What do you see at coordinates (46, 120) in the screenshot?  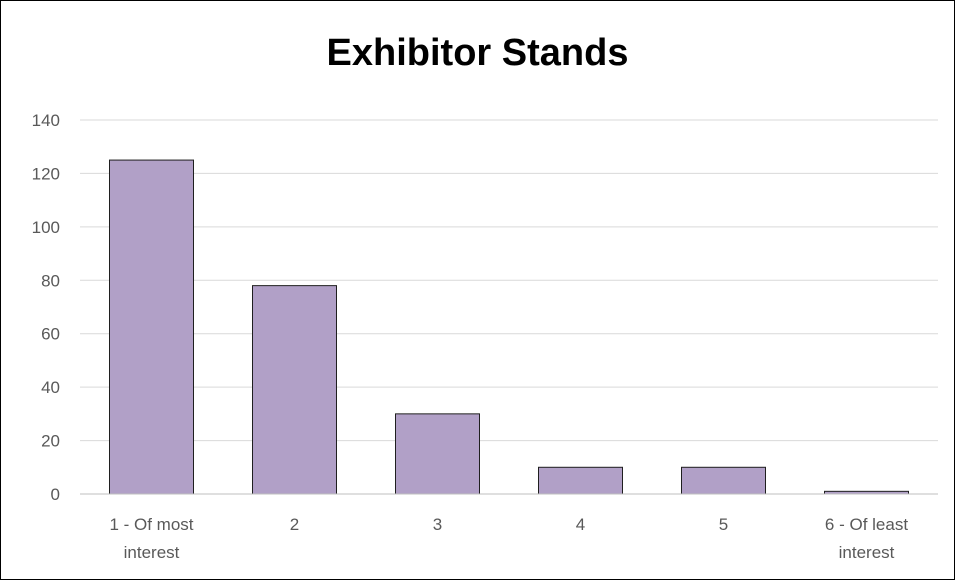 I see `y-tick-label: 140` at bounding box center [46, 120].